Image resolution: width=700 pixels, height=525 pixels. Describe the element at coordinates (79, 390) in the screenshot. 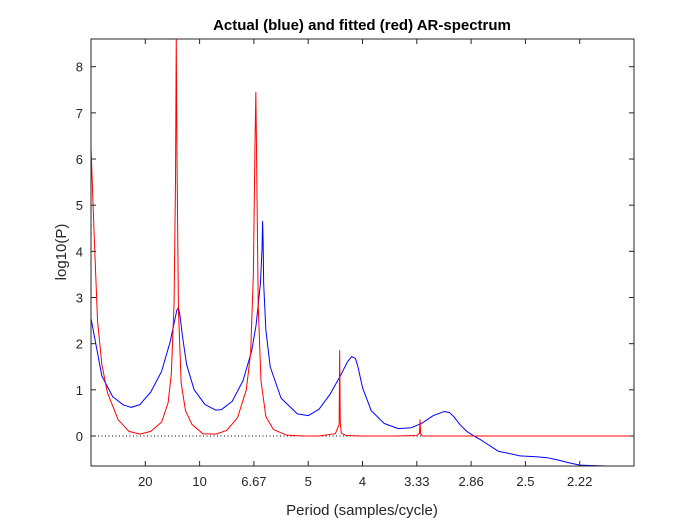

I see `y-tick-label: 1` at that location.